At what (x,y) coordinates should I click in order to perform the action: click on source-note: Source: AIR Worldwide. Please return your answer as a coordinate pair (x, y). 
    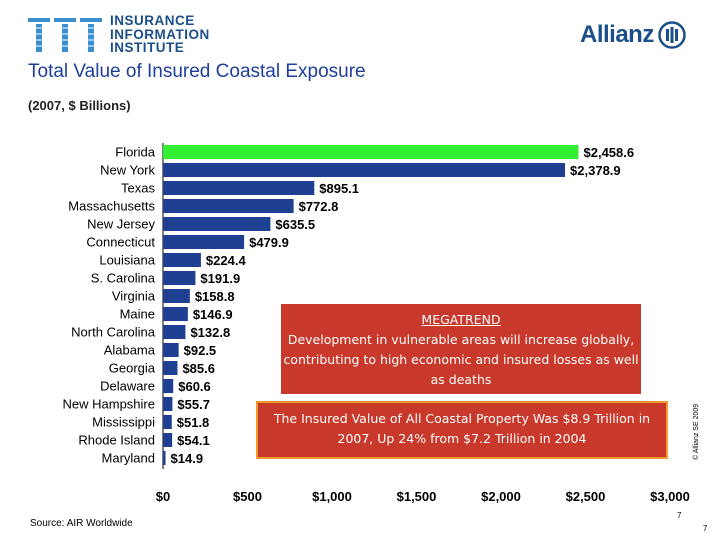
    Looking at the image, I should click on (81, 523).